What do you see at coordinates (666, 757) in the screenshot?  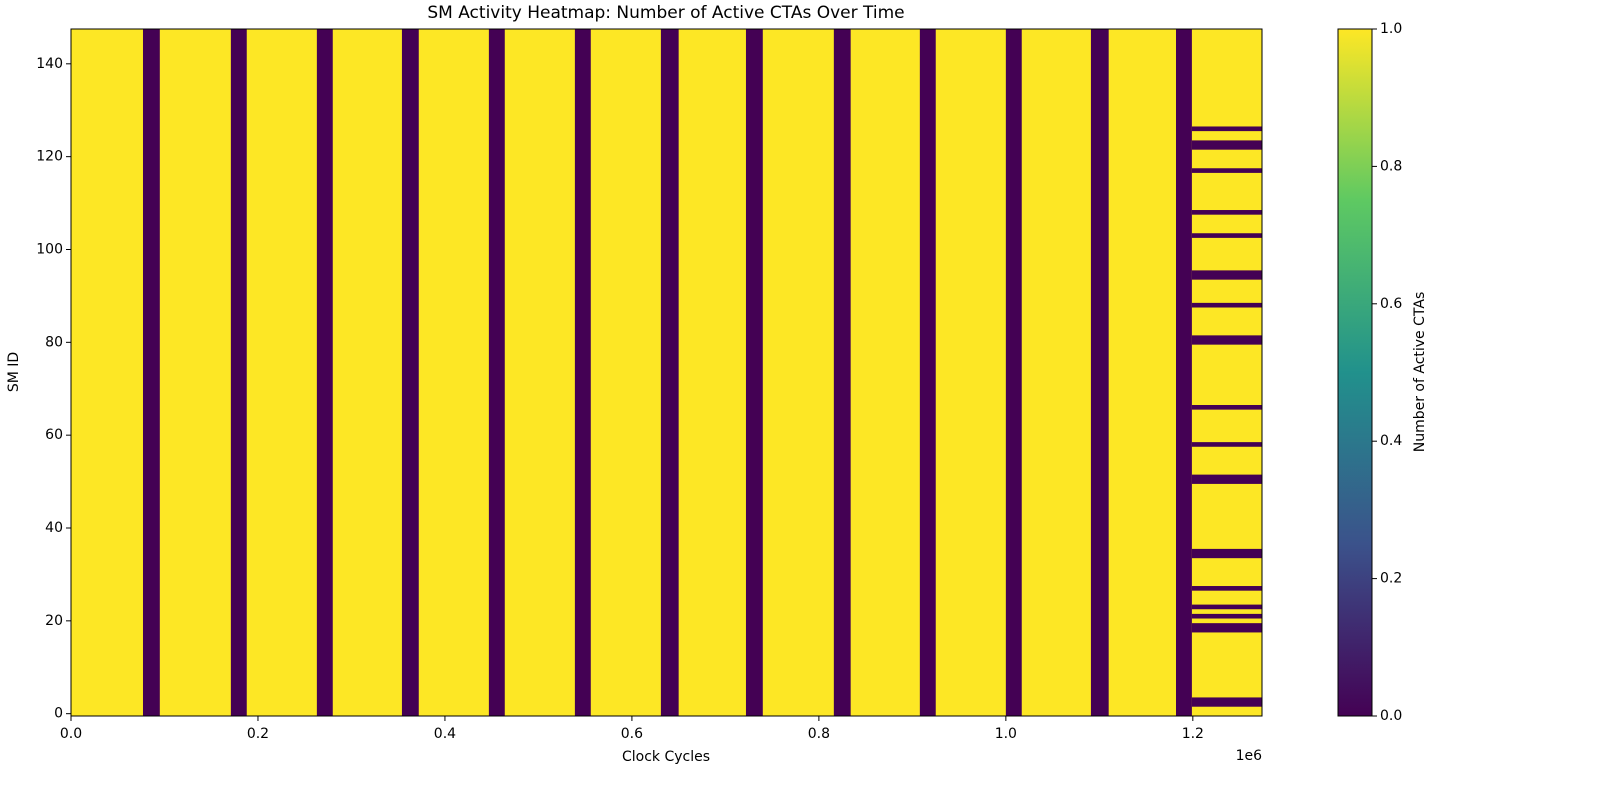 I see `x-axis-label: Clock Cycles` at bounding box center [666, 757].